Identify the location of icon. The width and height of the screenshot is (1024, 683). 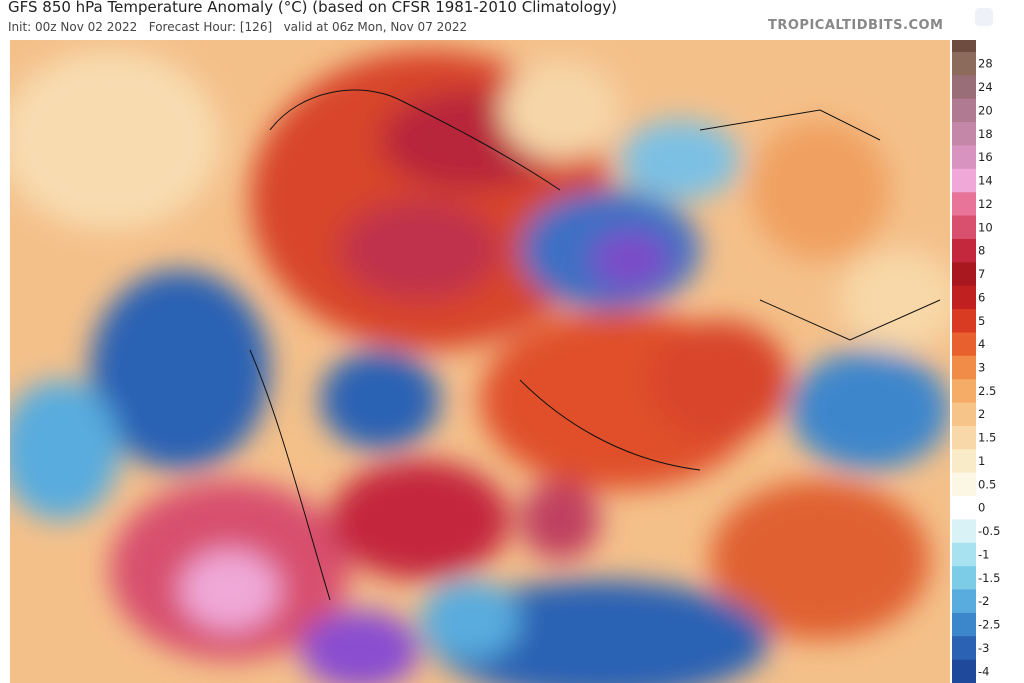
(984, 17).